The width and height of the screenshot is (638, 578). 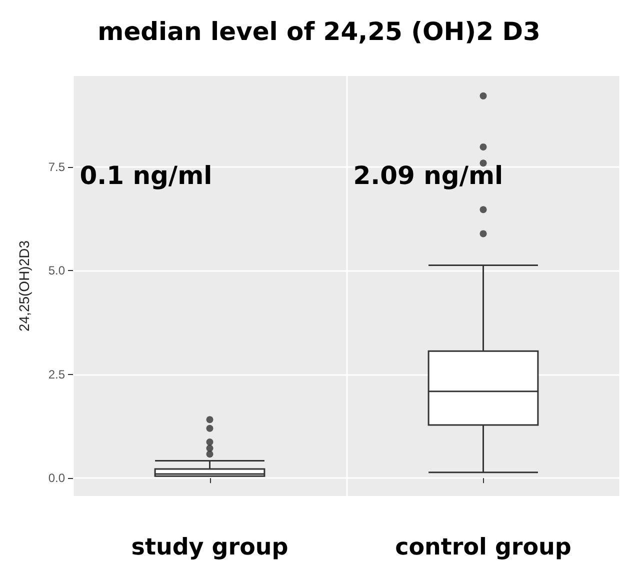 What do you see at coordinates (428, 175) in the screenshot?
I see `annotation: 2.09 ng/ml` at bounding box center [428, 175].